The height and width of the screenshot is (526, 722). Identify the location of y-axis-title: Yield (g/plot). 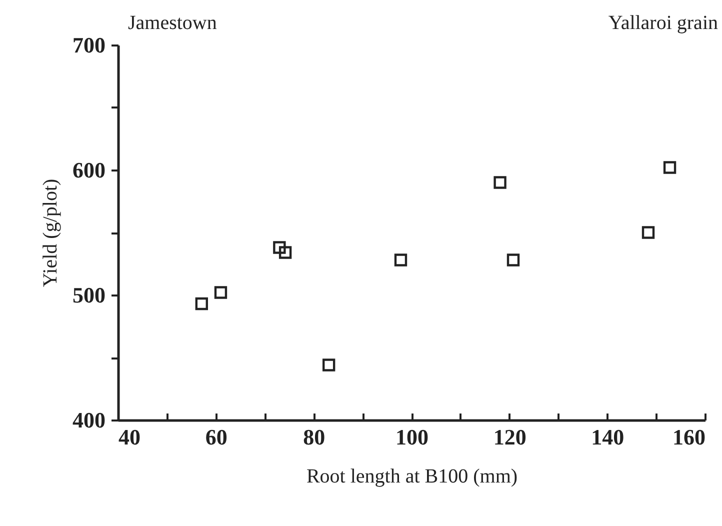
(51, 233).